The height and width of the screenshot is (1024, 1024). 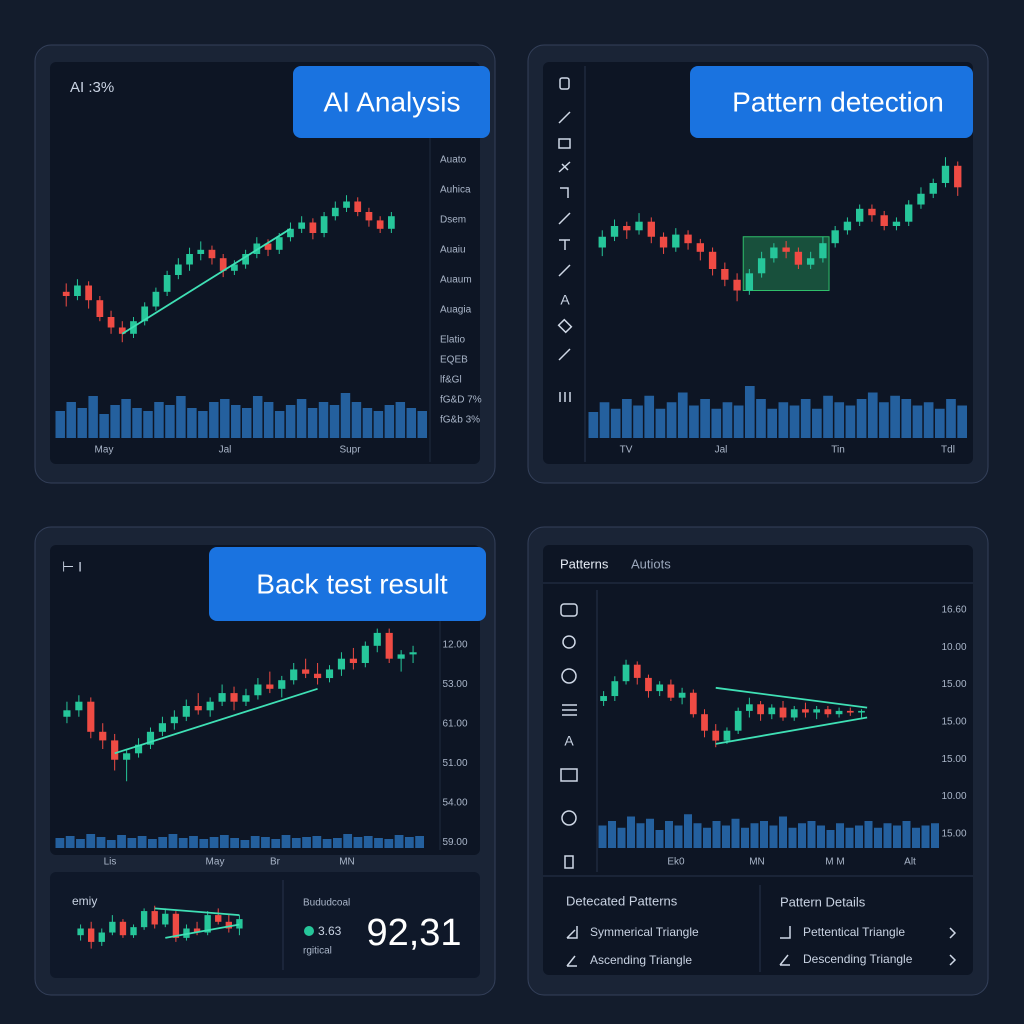 I want to click on trend-line, so click(x=206, y=281).